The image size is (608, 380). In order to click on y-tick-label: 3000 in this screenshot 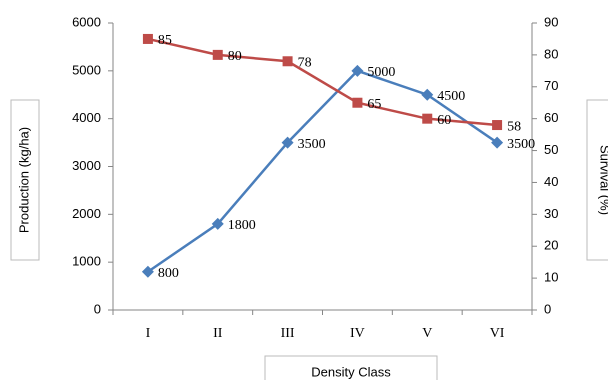, I will do `click(86, 165)`.